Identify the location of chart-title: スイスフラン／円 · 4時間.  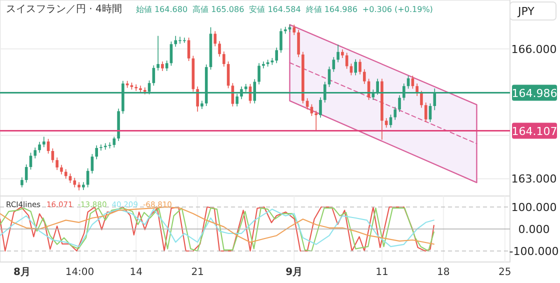
(64, 9).